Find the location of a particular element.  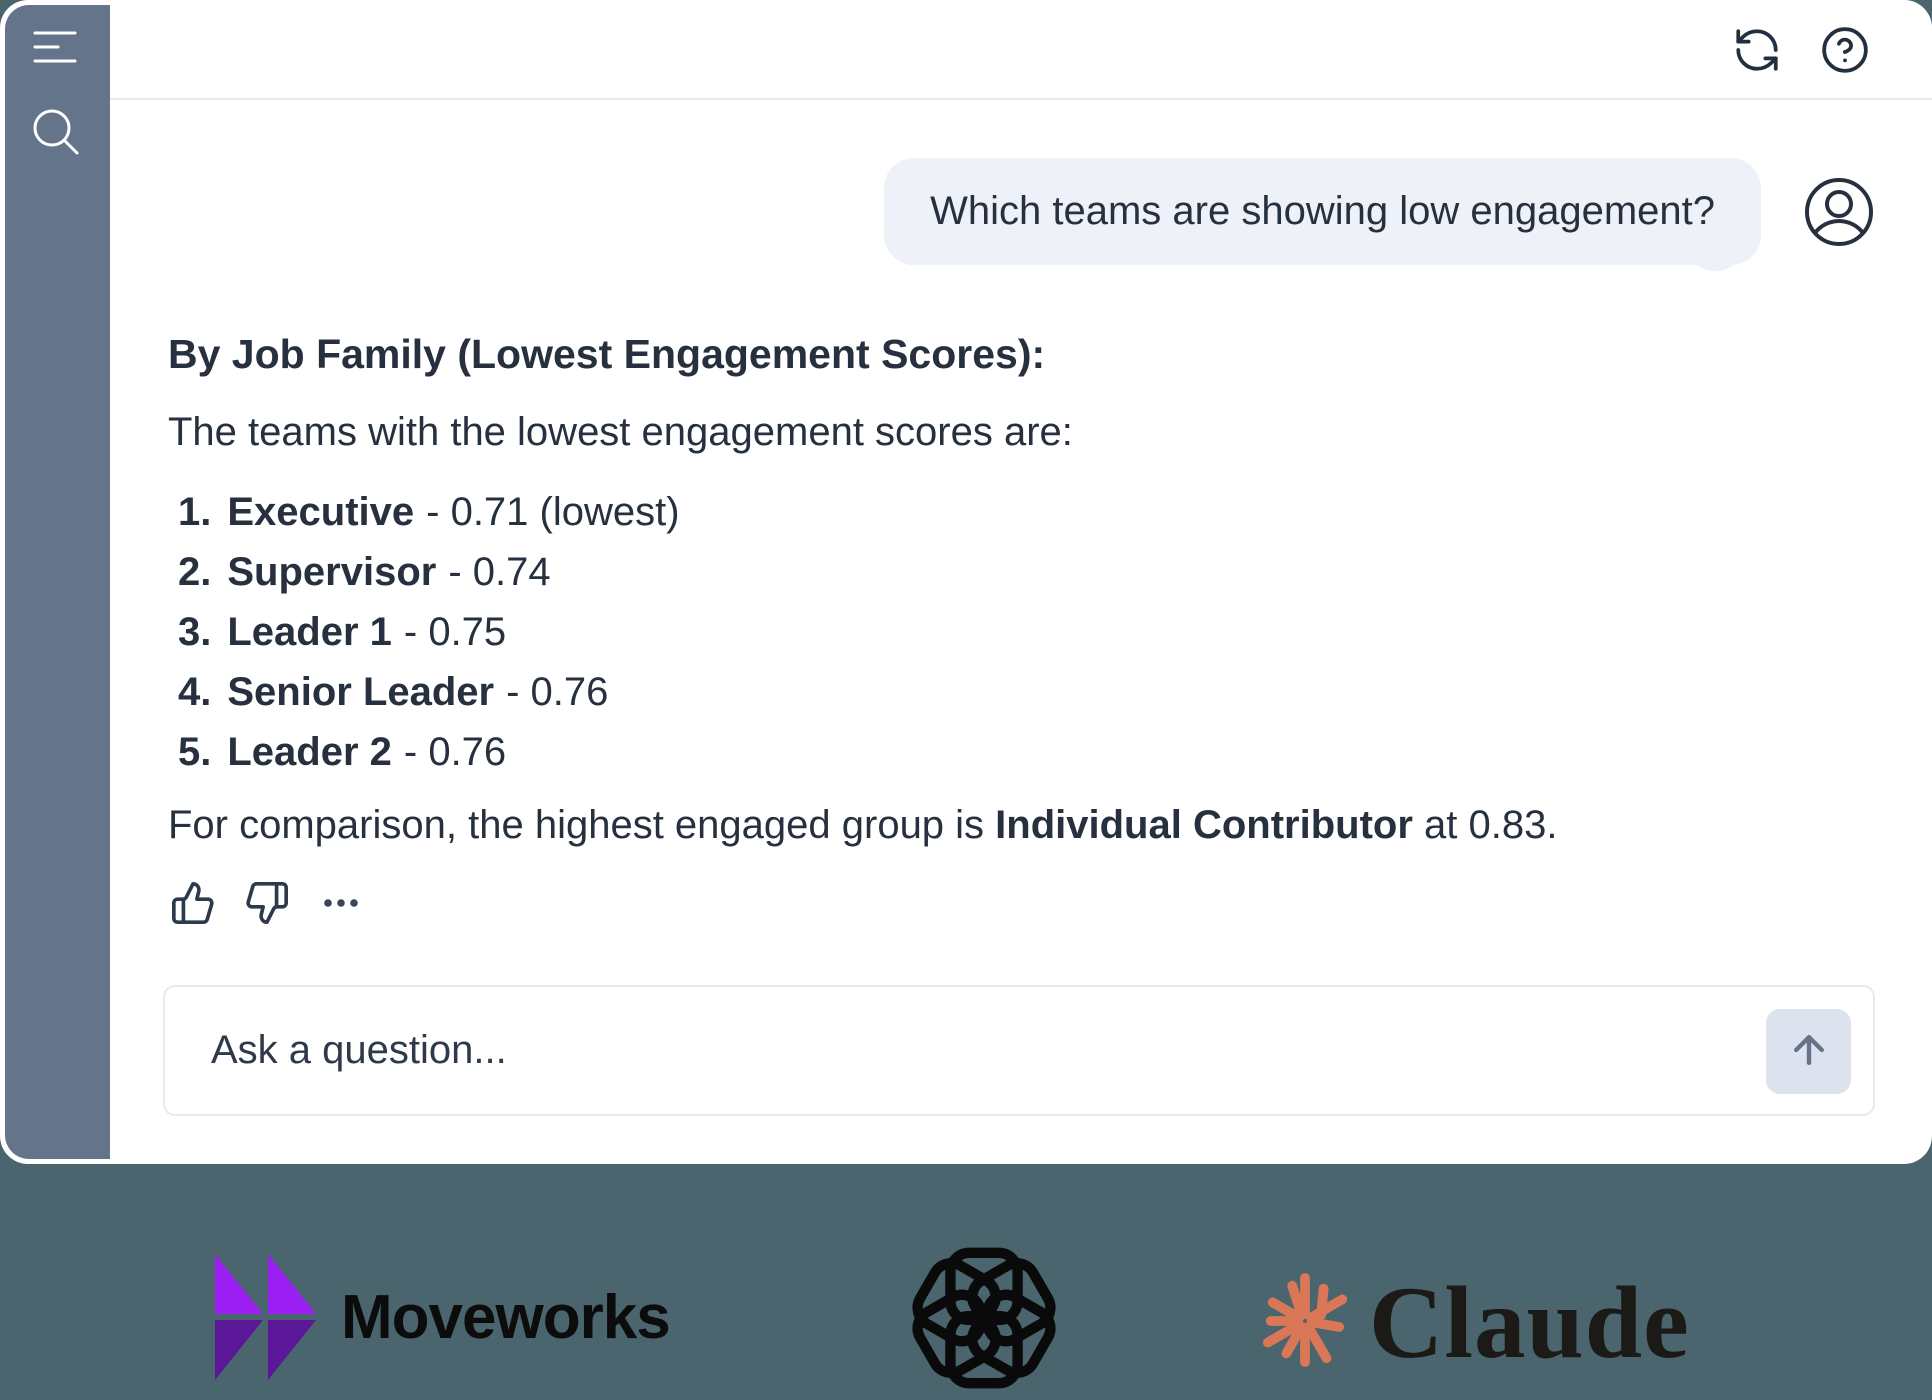

list-item-rank: 5. is located at coordinates (195, 752).